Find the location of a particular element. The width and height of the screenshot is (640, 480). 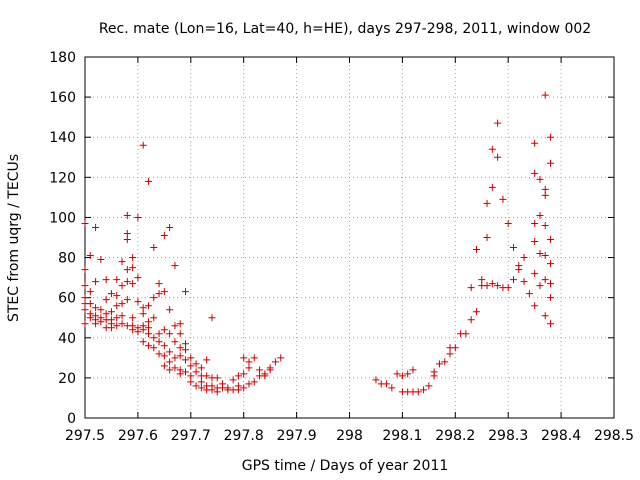

x-axis-label: GPS time / Days of year 2011 is located at coordinates (345, 466).